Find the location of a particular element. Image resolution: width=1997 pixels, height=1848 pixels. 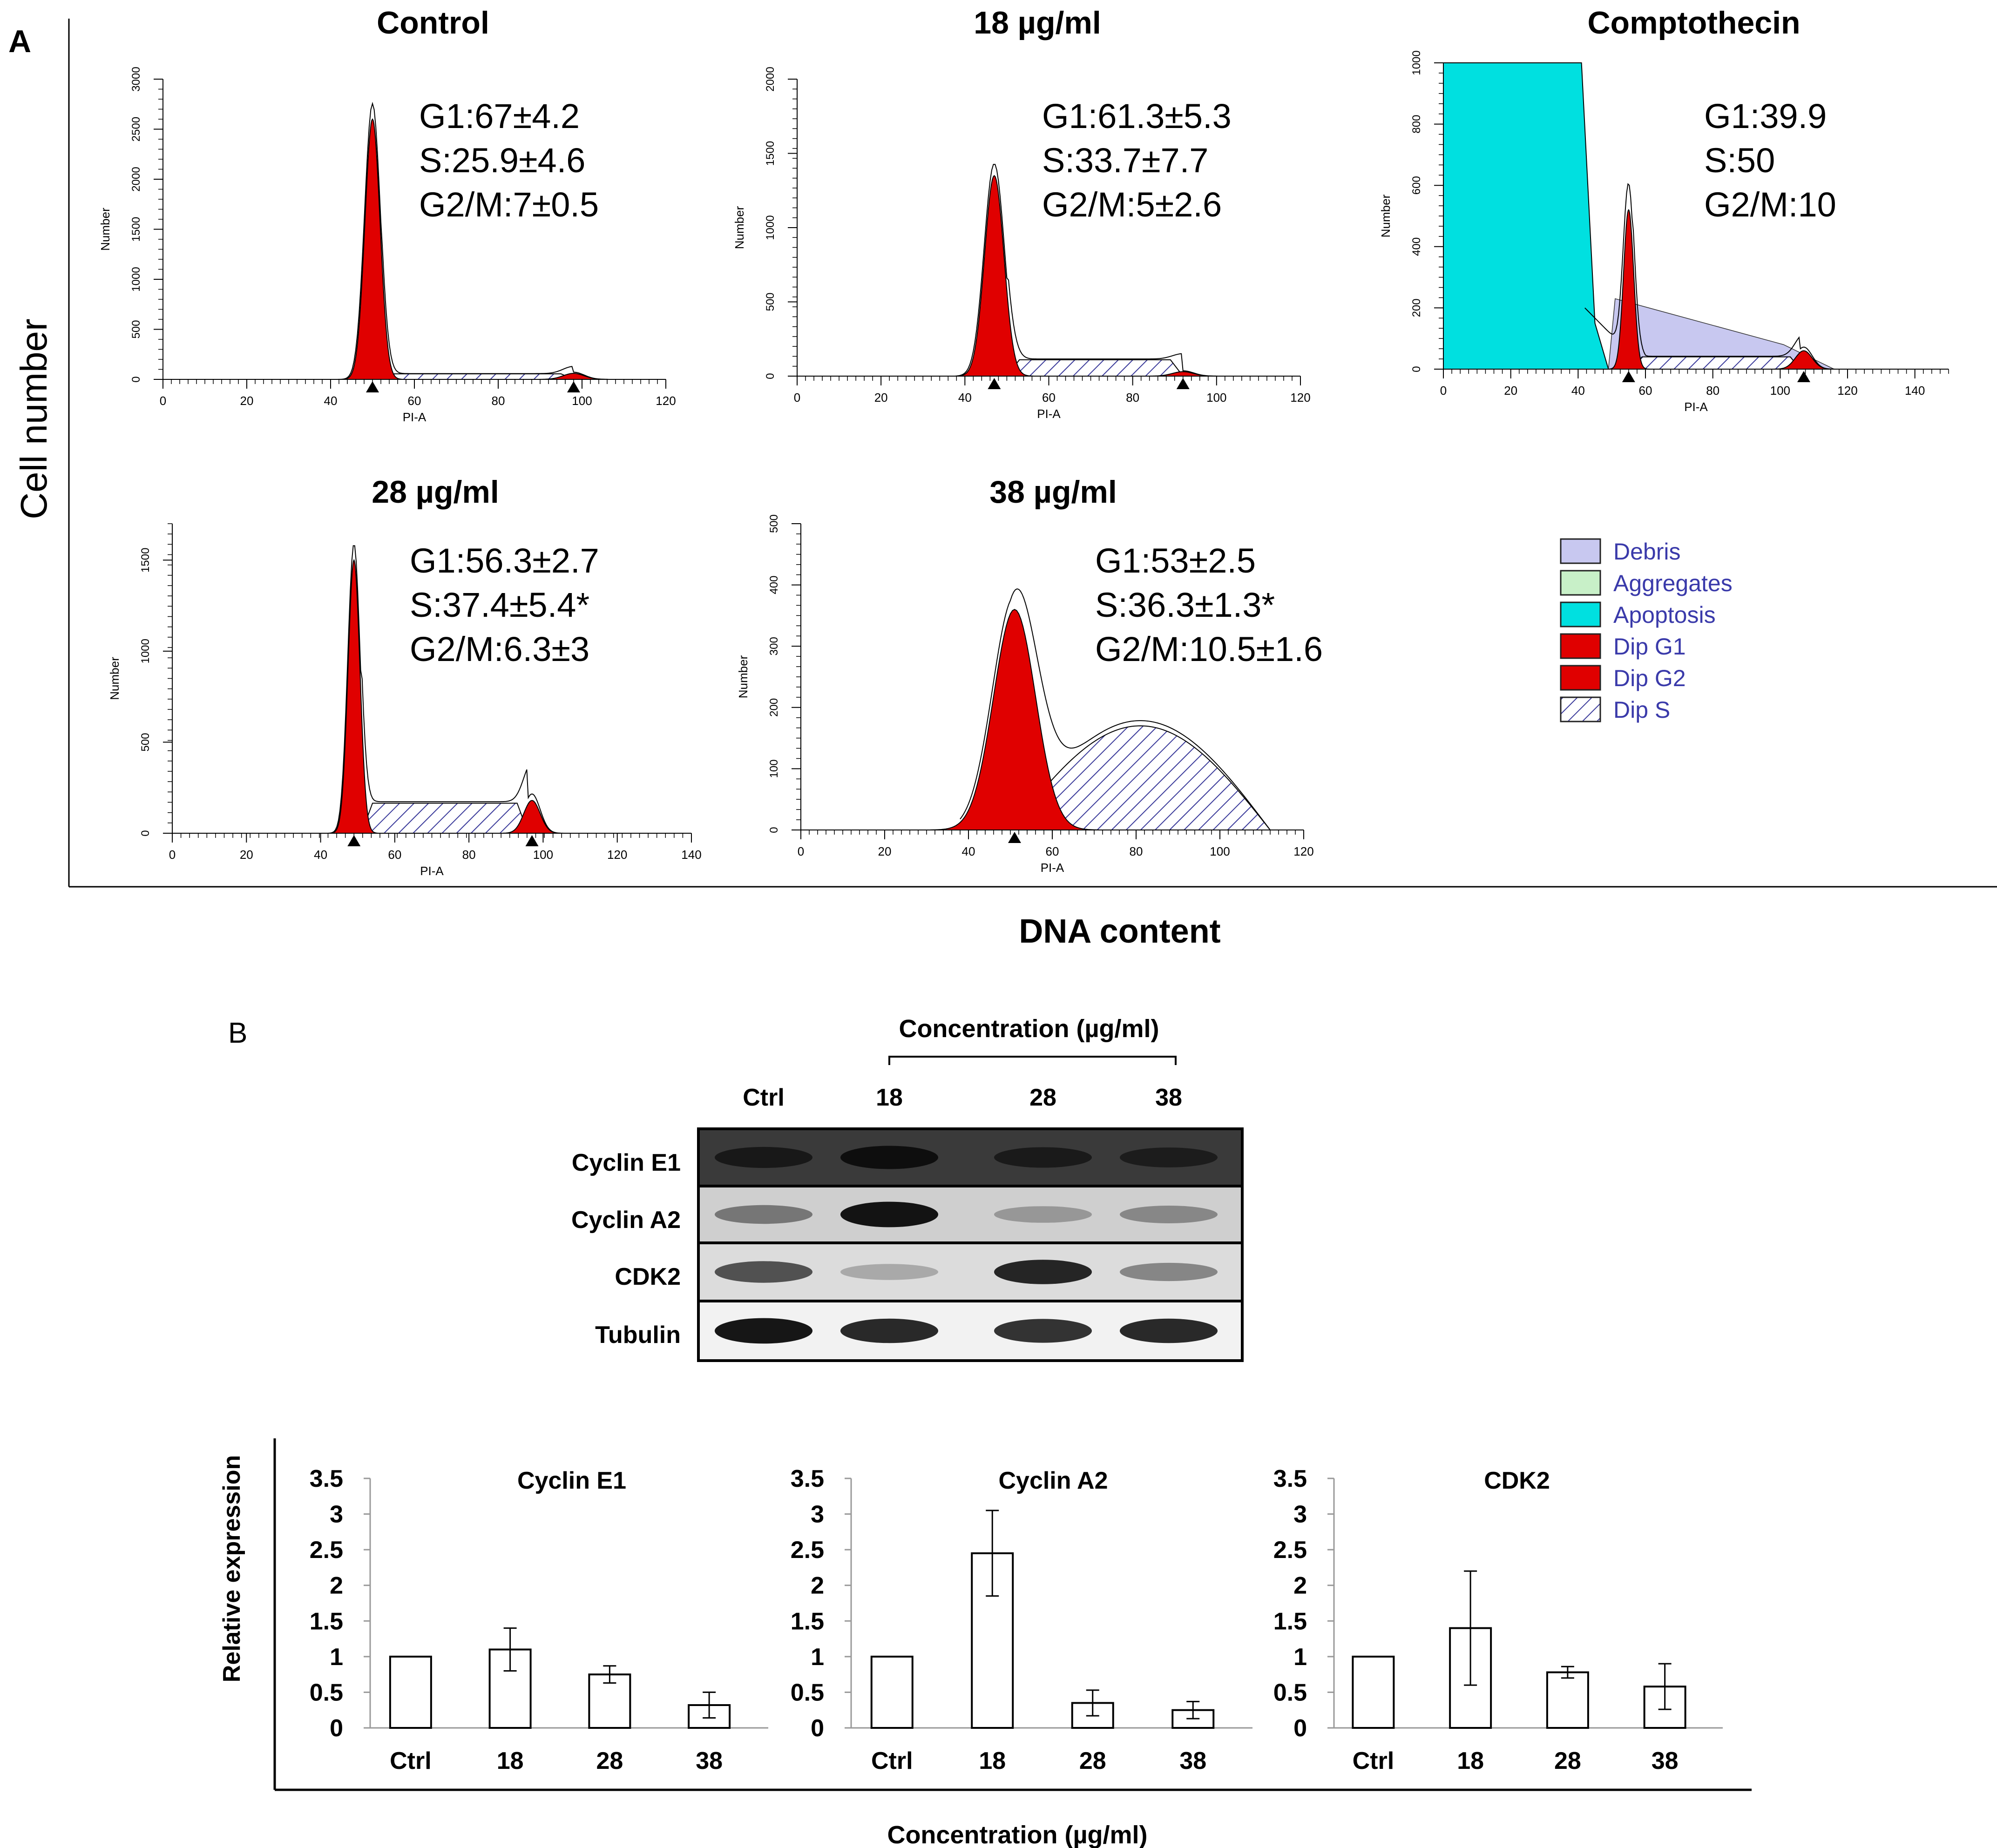

bar-ylabel: Relative expression is located at coordinates (231, 1568).